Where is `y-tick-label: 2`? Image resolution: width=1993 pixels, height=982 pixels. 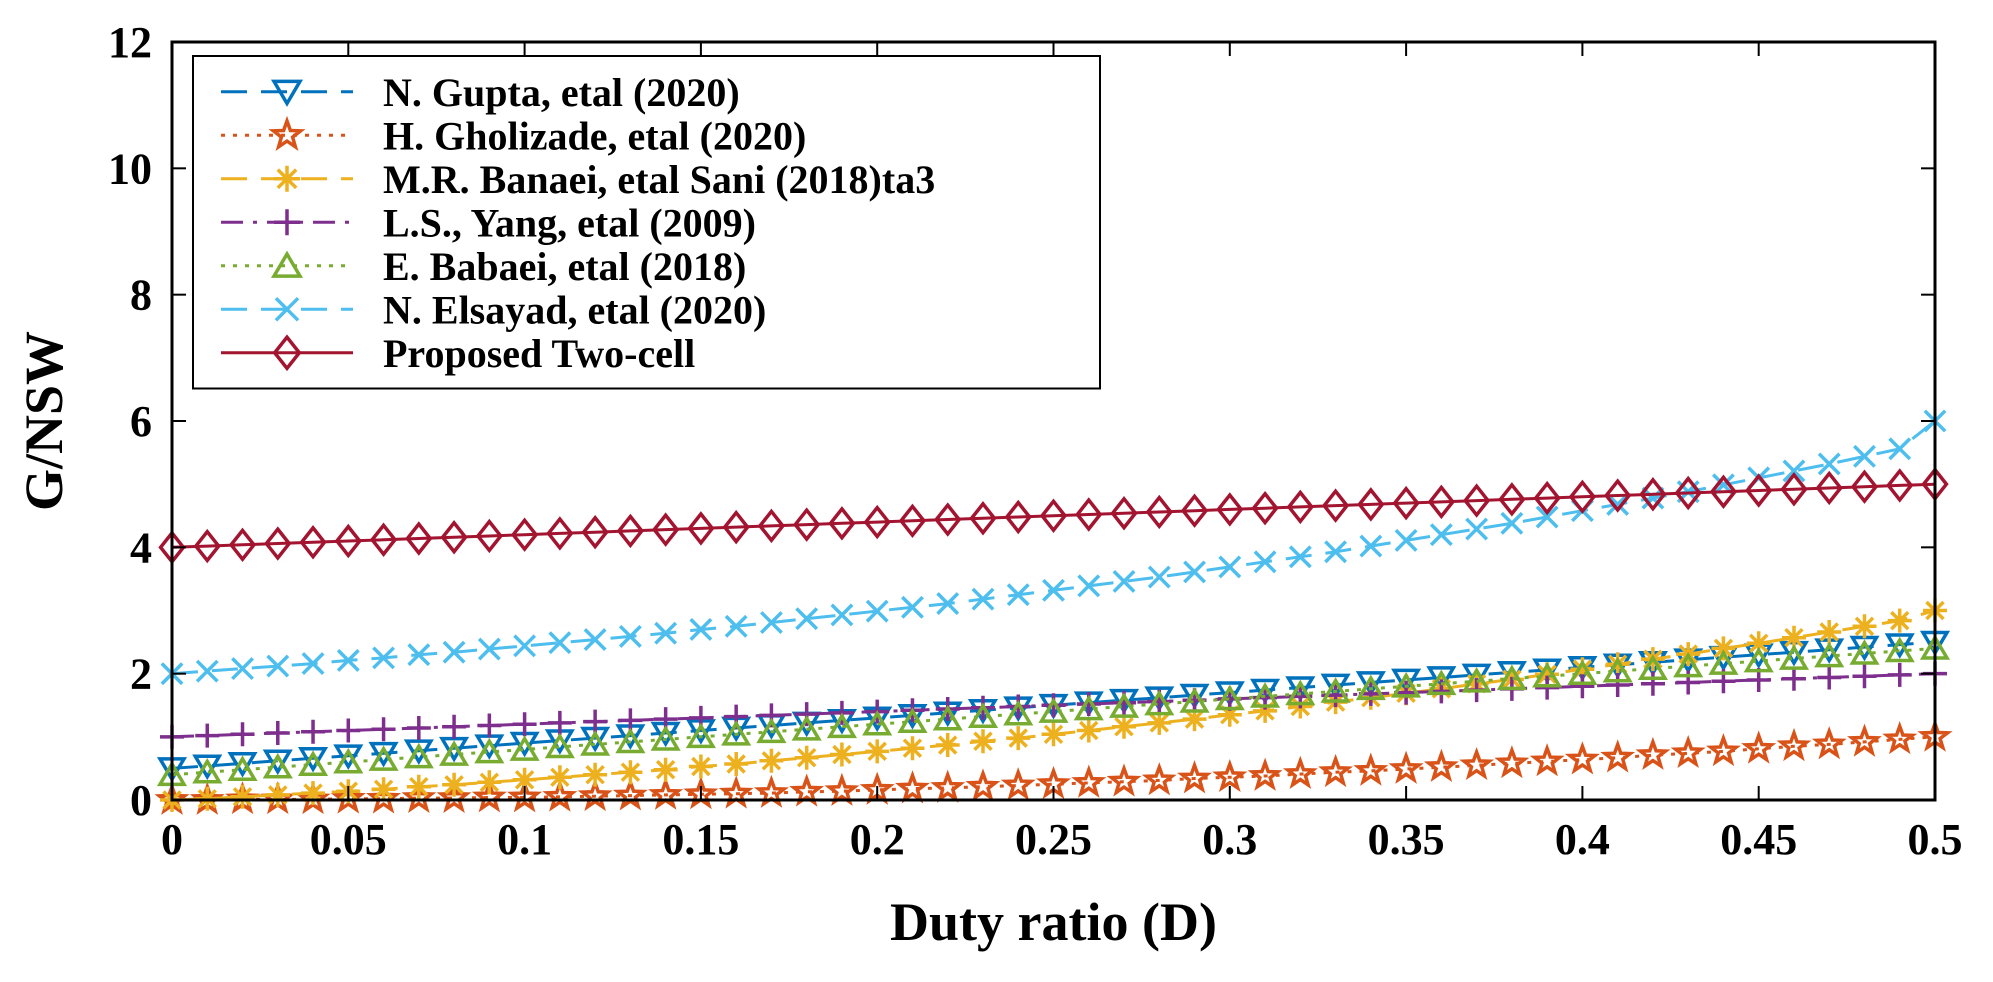
y-tick-label: 2 is located at coordinates (141, 674).